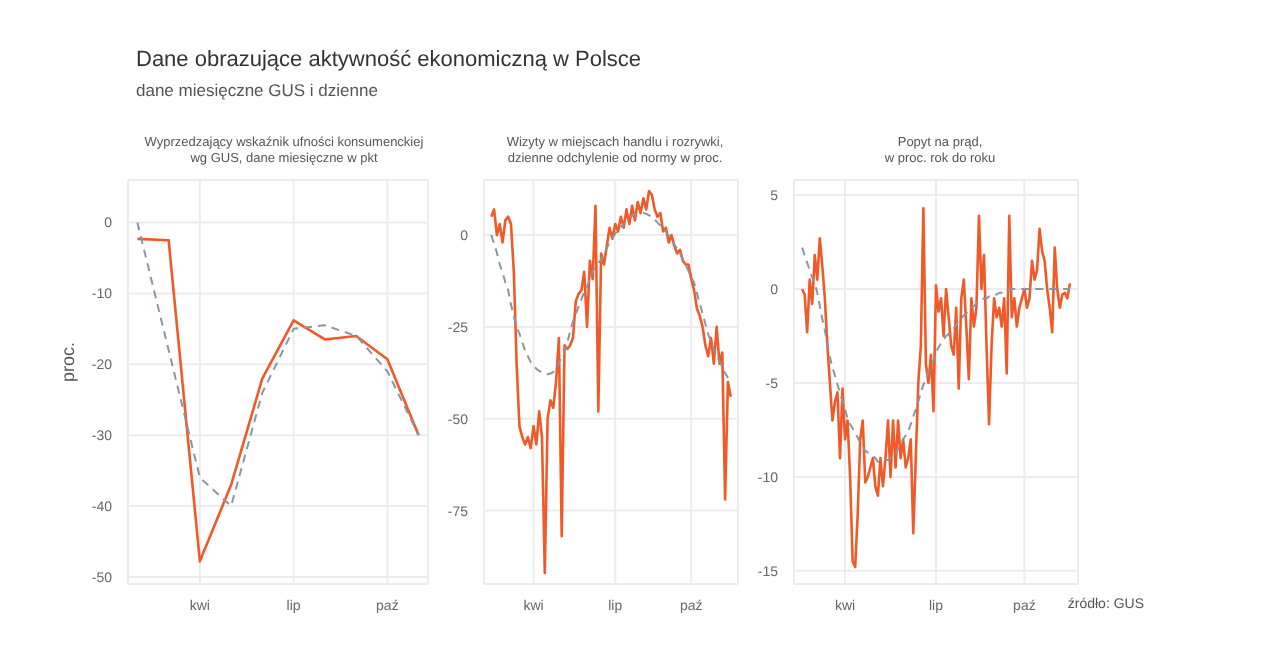 This screenshot has width=1280, height=656. Describe the element at coordinates (389, 60) in the screenshot. I see `chart-title: Dane obrazujące aktywność ekonomiczną w Polsce` at that location.